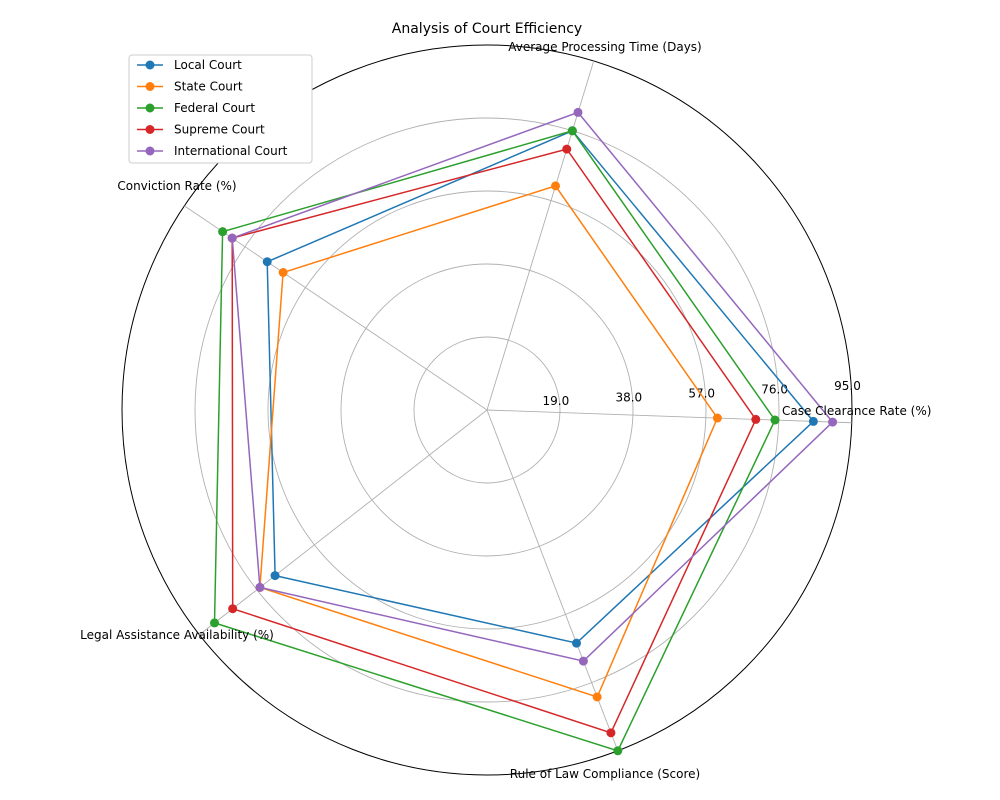 Image resolution: width=1000 pixels, height=800 pixels. Describe the element at coordinates (847, 386) in the screenshot. I see `r-tick-label: 95.0` at that location.